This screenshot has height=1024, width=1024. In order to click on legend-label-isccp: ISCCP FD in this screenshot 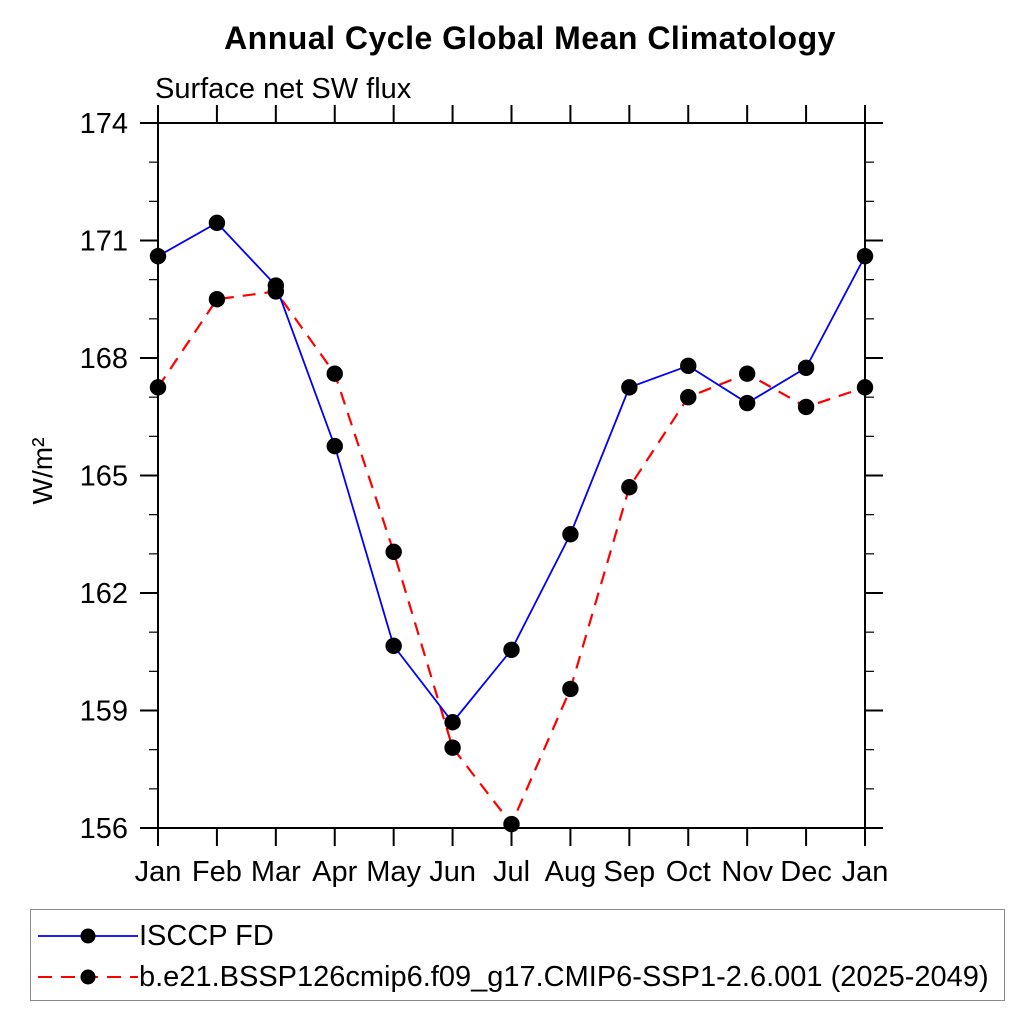, I will do `click(206, 936)`.